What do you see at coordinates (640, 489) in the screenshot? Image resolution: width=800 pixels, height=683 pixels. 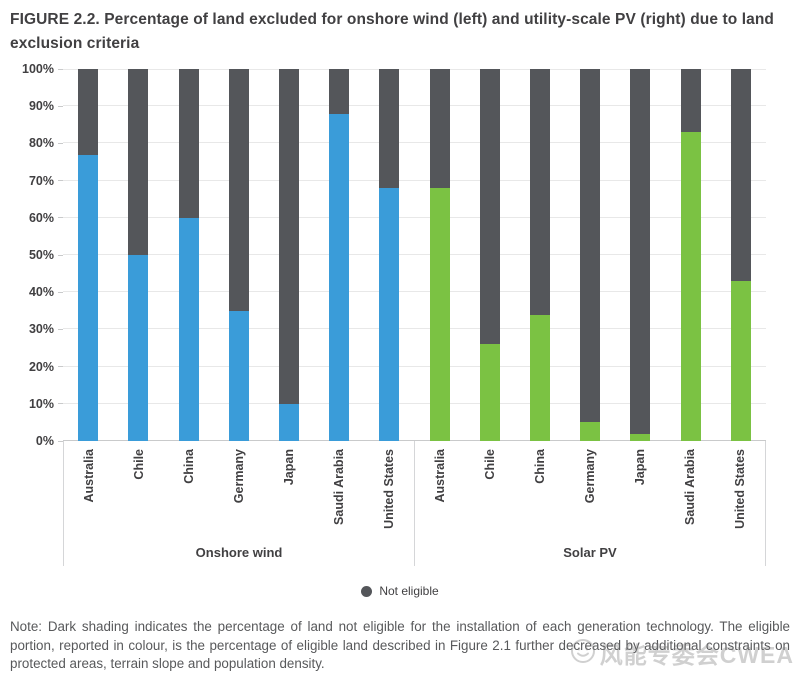 I see `country-cell-solar-pv-japan: Japan` at bounding box center [640, 489].